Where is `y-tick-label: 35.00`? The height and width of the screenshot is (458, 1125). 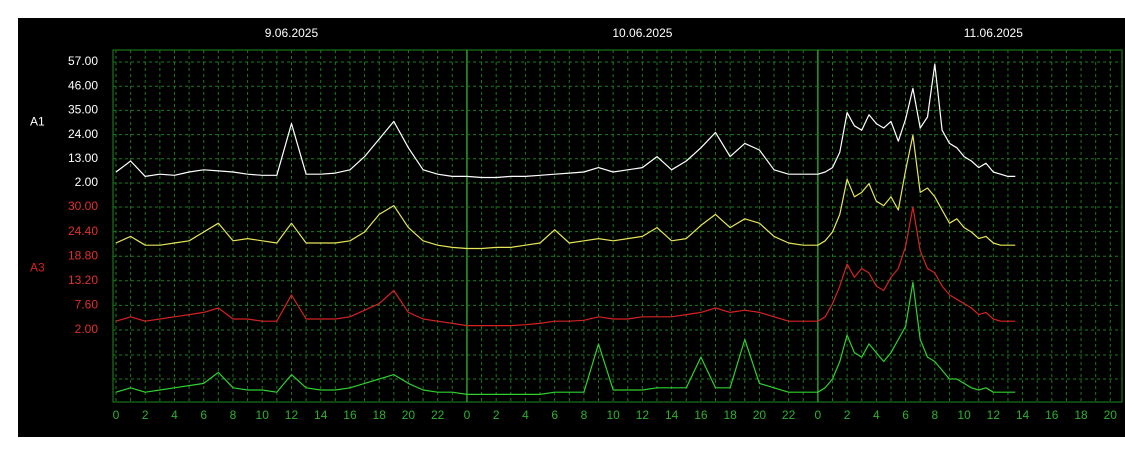
y-tick-label: 35.00 is located at coordinates (83, 110).